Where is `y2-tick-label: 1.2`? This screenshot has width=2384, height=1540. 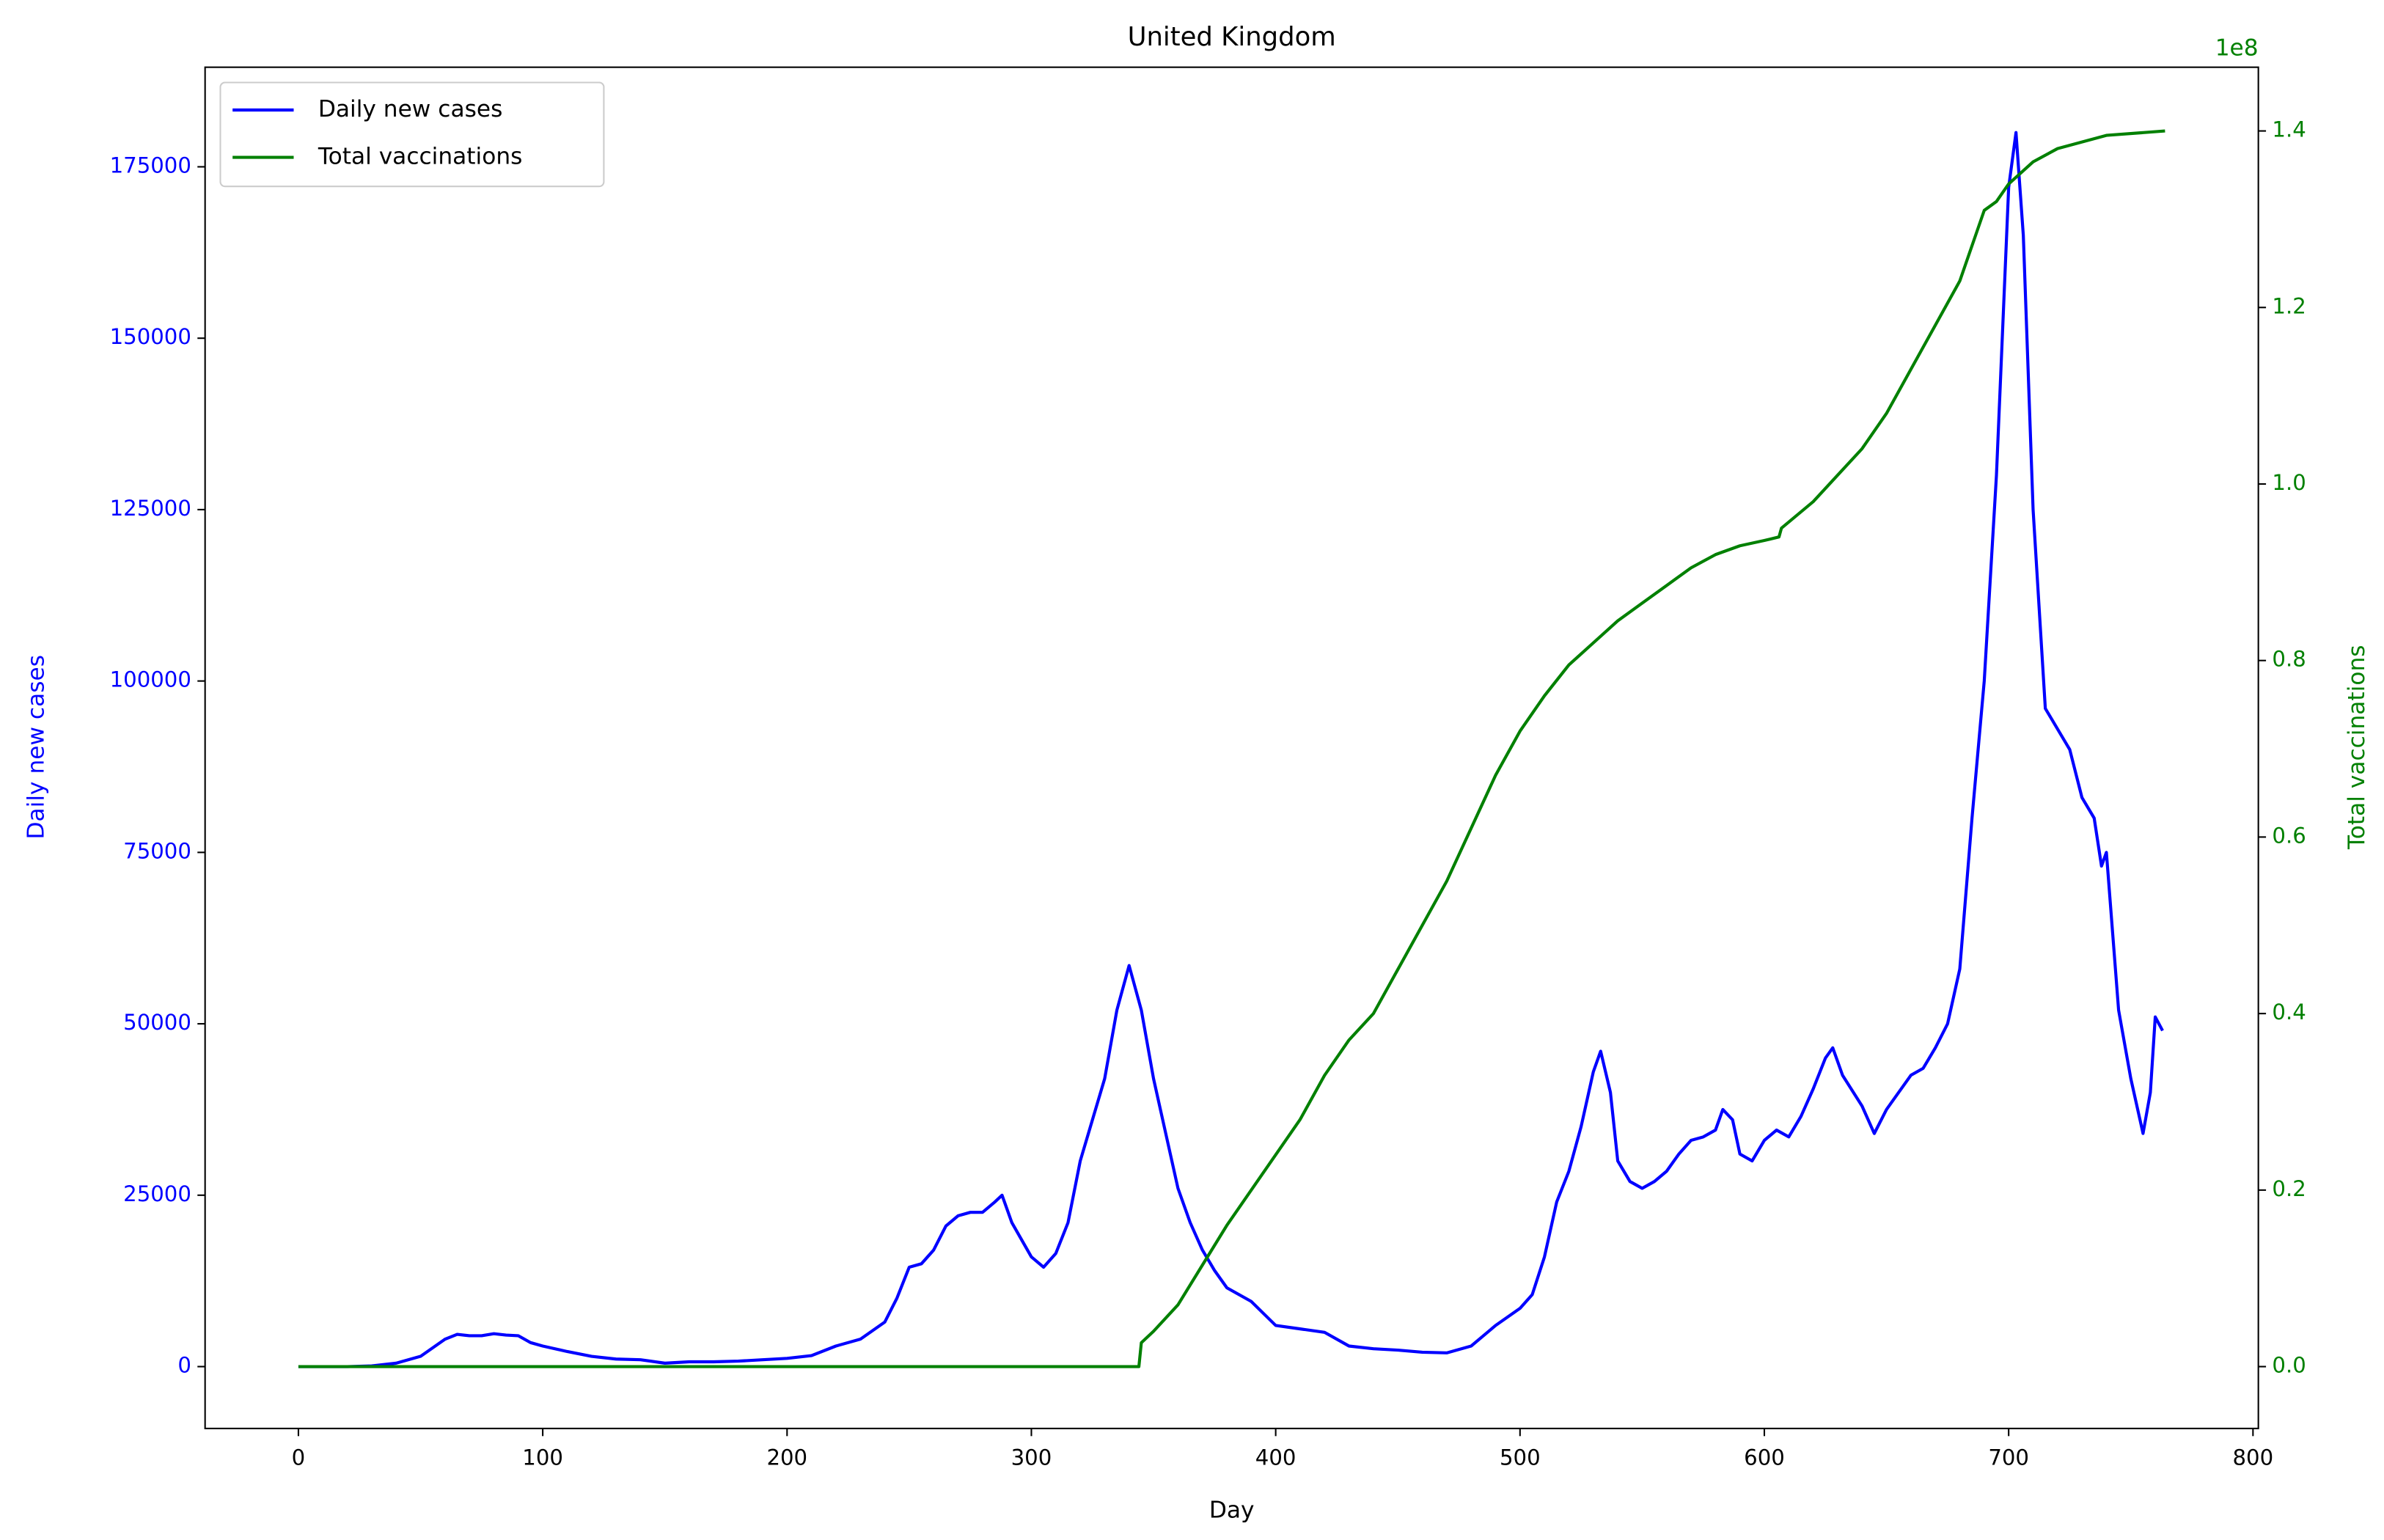
y2-tick-label: 1.2 is located at coordinates (2289, 305).